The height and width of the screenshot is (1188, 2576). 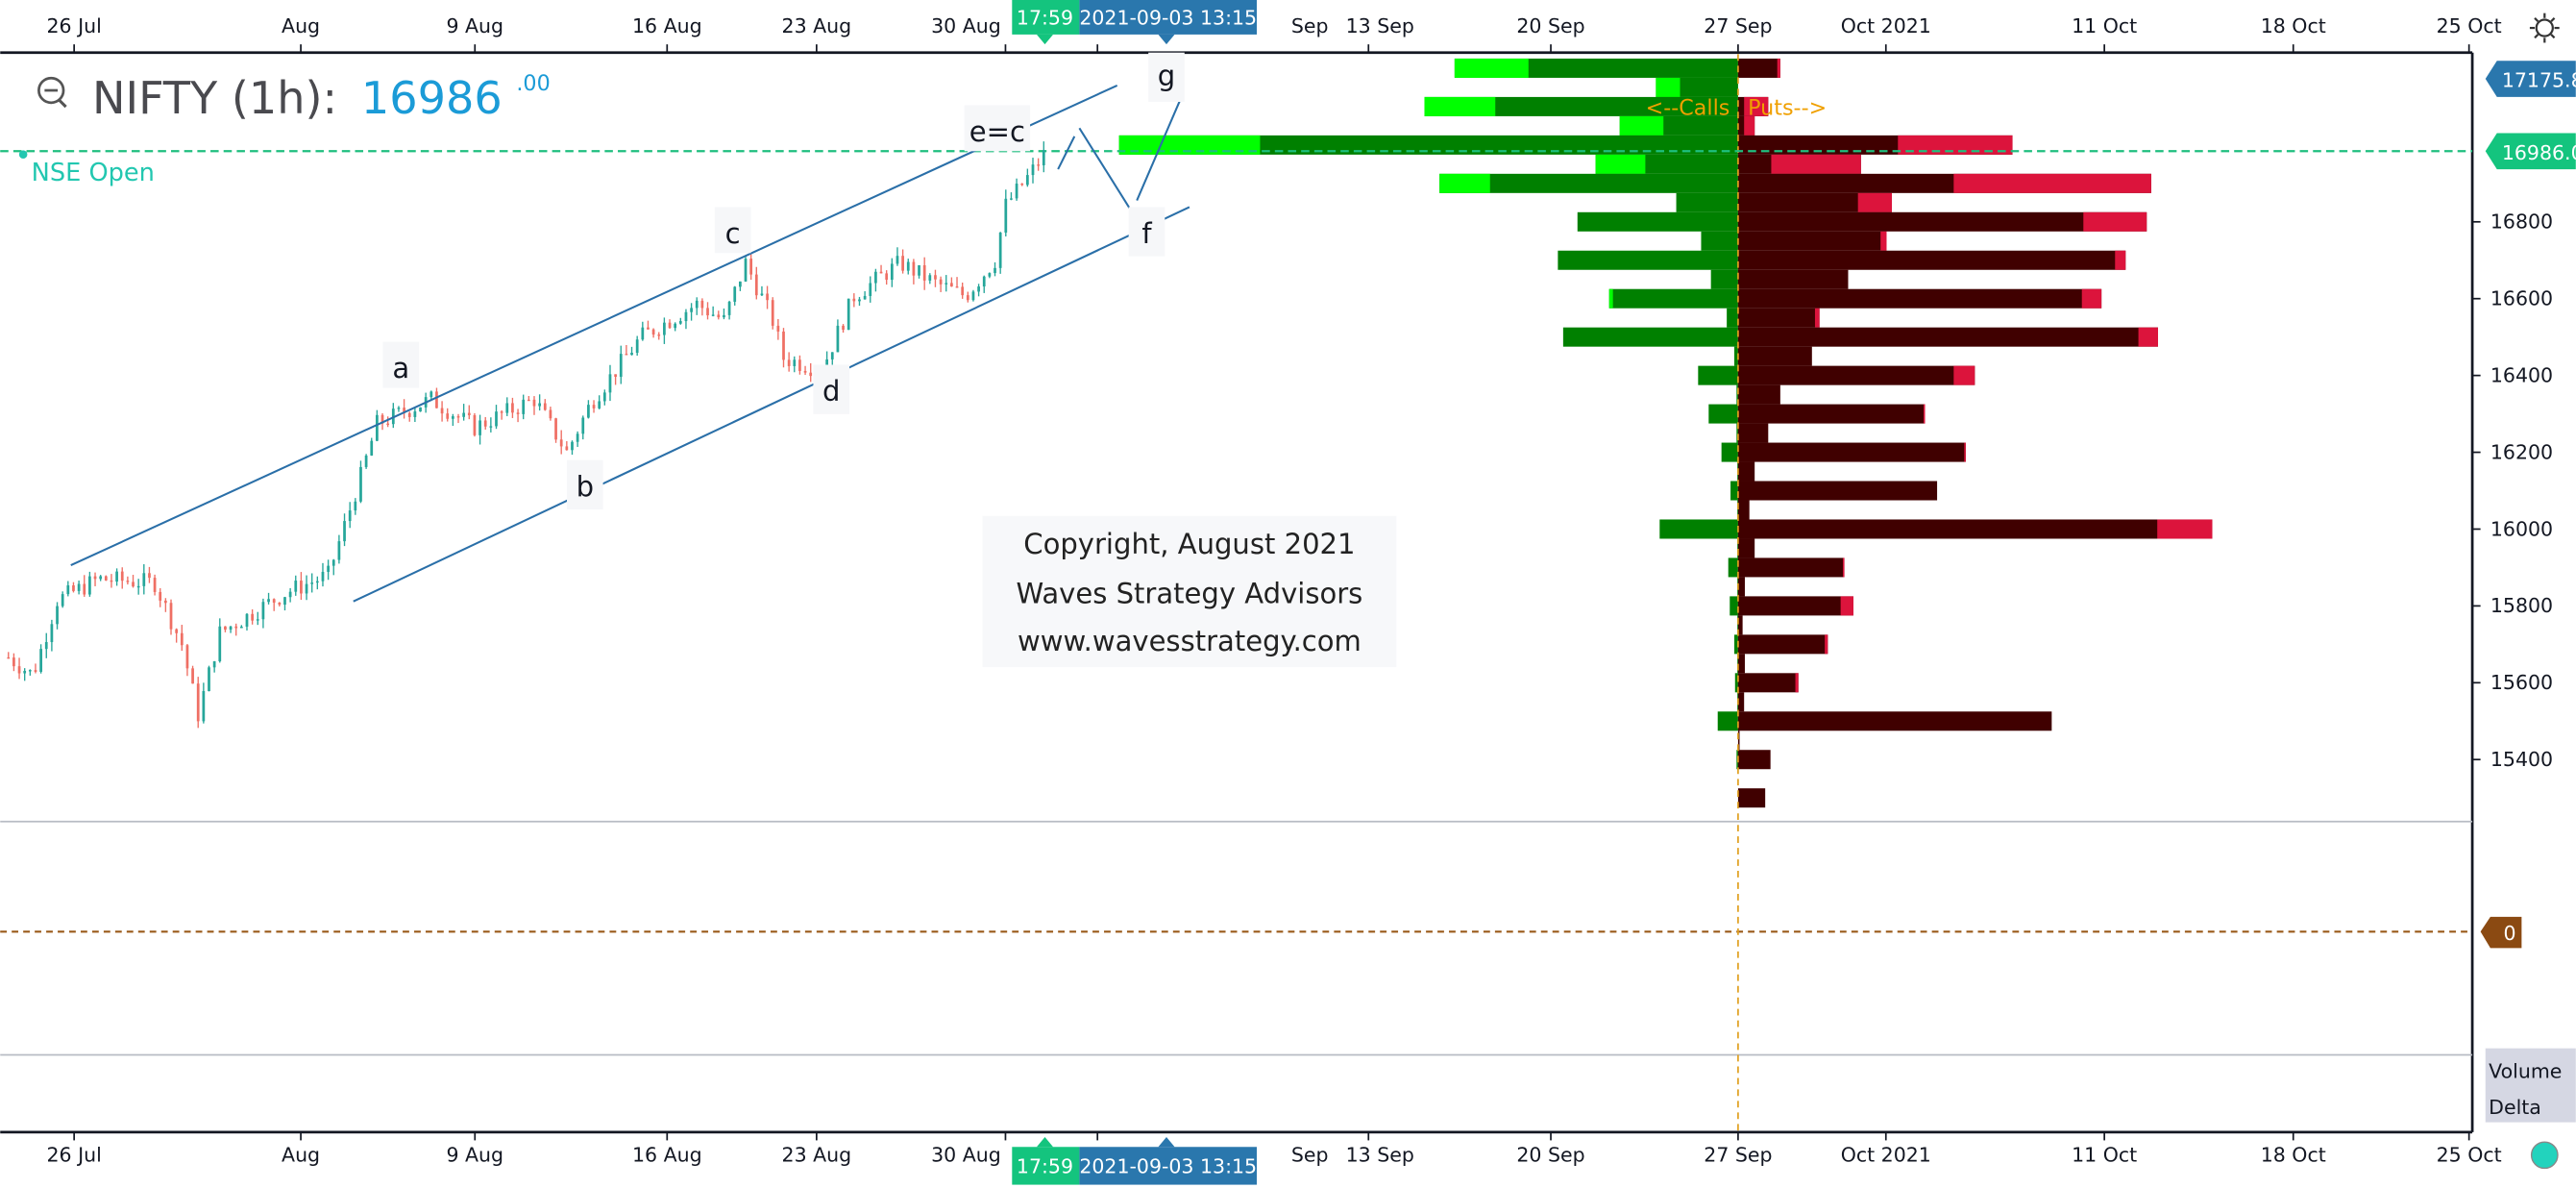 What do you see at coordinates (533, 83) in the screenshot?
I see `last-price-decimals: .00` at bounding box center [533, 83].